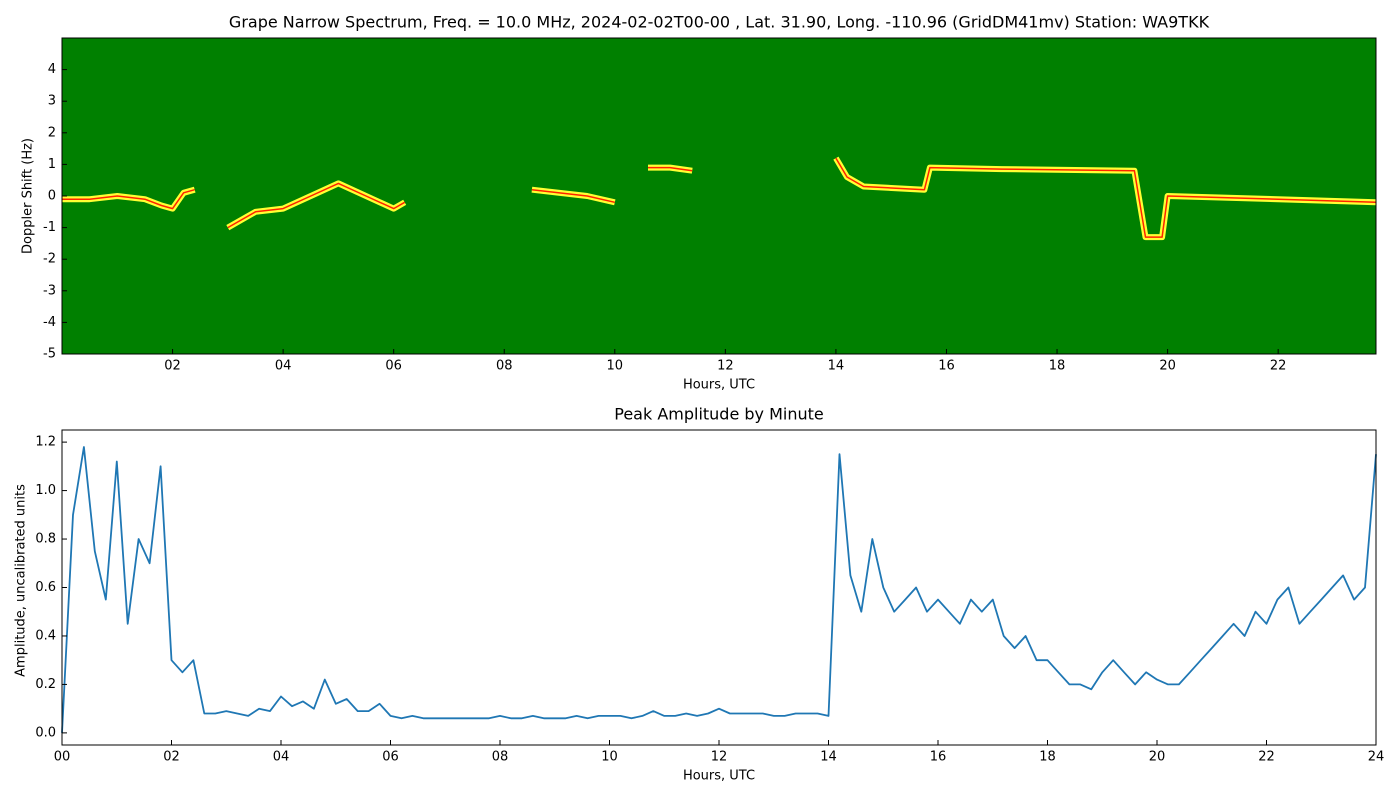 The width and height of the screenshot is (1400, 800). Describe the element at coordinates (49, 227) in the screenshot. I see `y-tick-label: -1` at that location.